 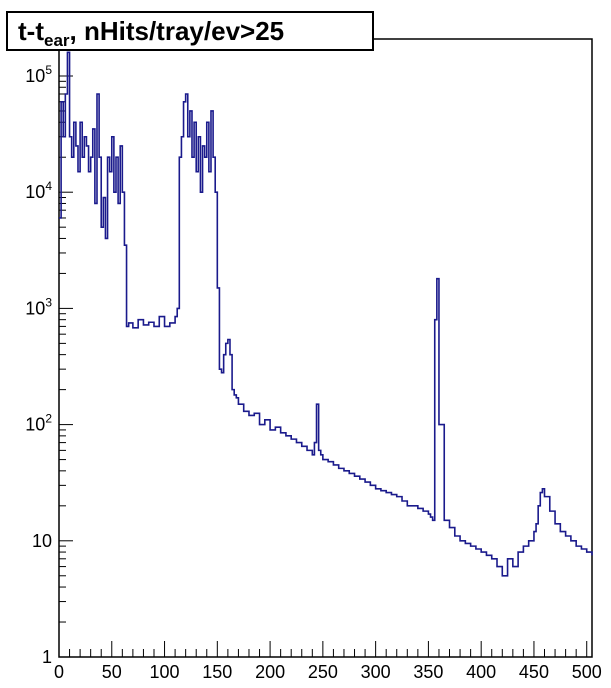 What do you see at coordinates (587, 672) in the screenshot?
I see `x-tick-label: 500` at bounding box center [587, 672].